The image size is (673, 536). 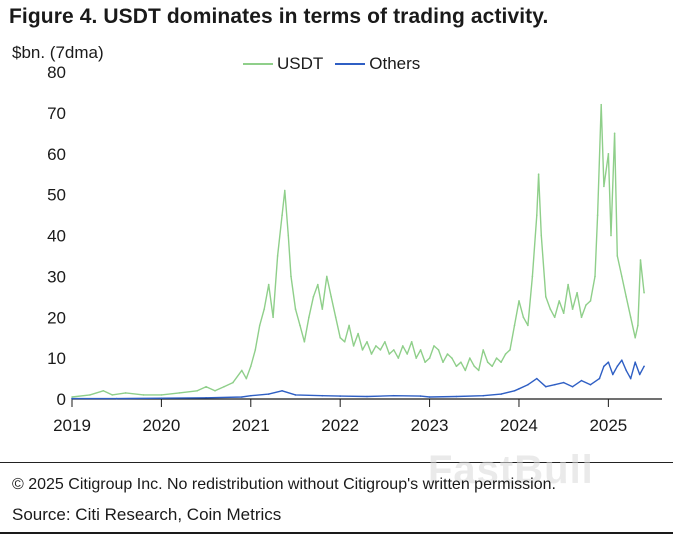 I want to click on legend-swatch-usdt, so click(x=258, y=64).